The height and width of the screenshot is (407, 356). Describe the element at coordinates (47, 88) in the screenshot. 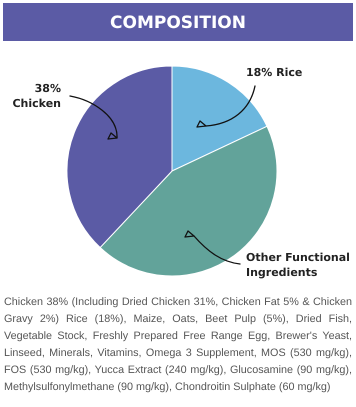

I see `data-label: 38%` at that location.